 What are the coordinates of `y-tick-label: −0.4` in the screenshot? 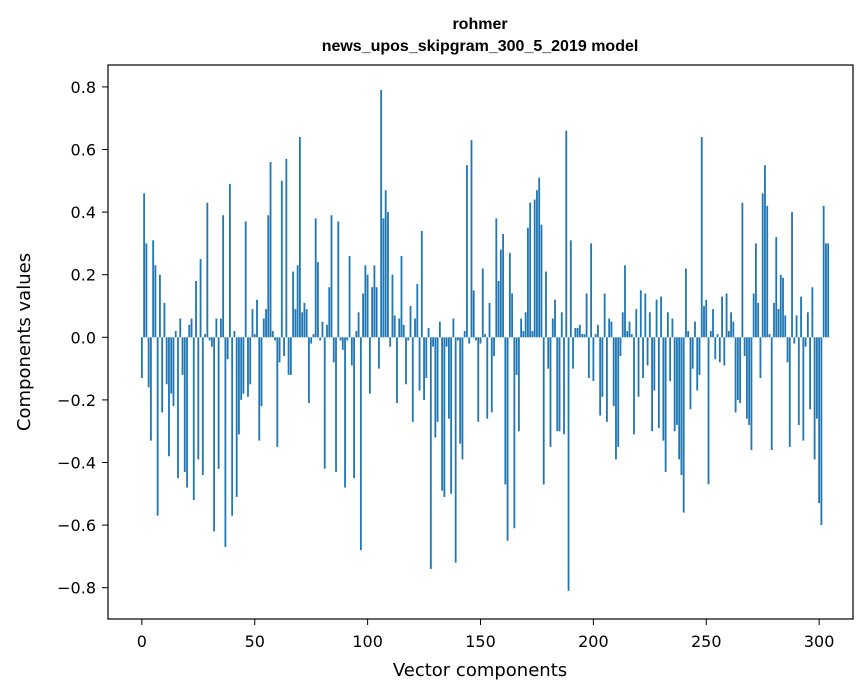 It's located at (76, 463).